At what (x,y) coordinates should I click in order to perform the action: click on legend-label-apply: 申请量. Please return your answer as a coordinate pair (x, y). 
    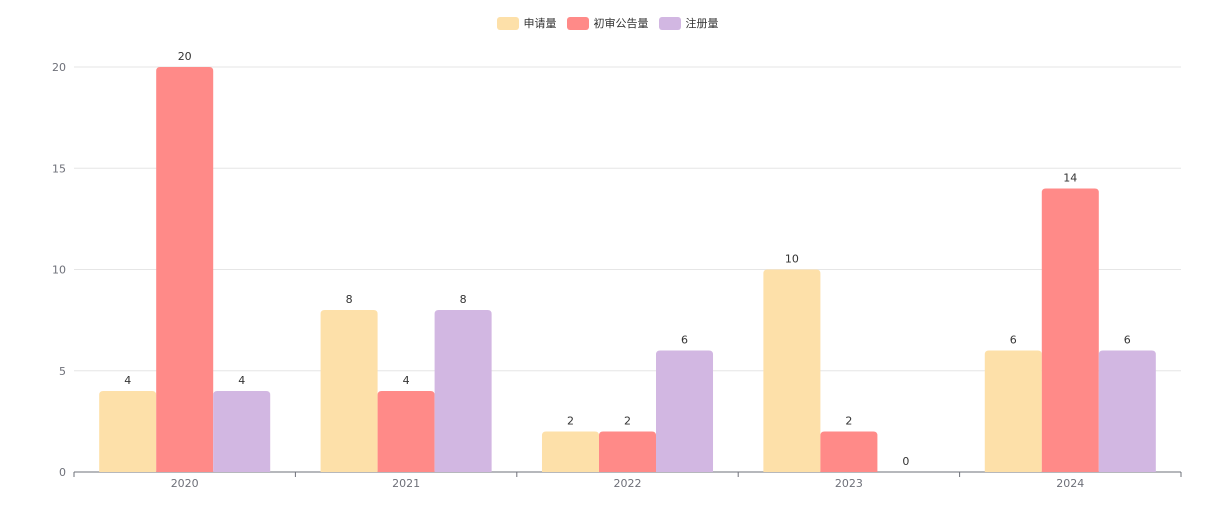
    Looking at the image, I should click on (540, 23).